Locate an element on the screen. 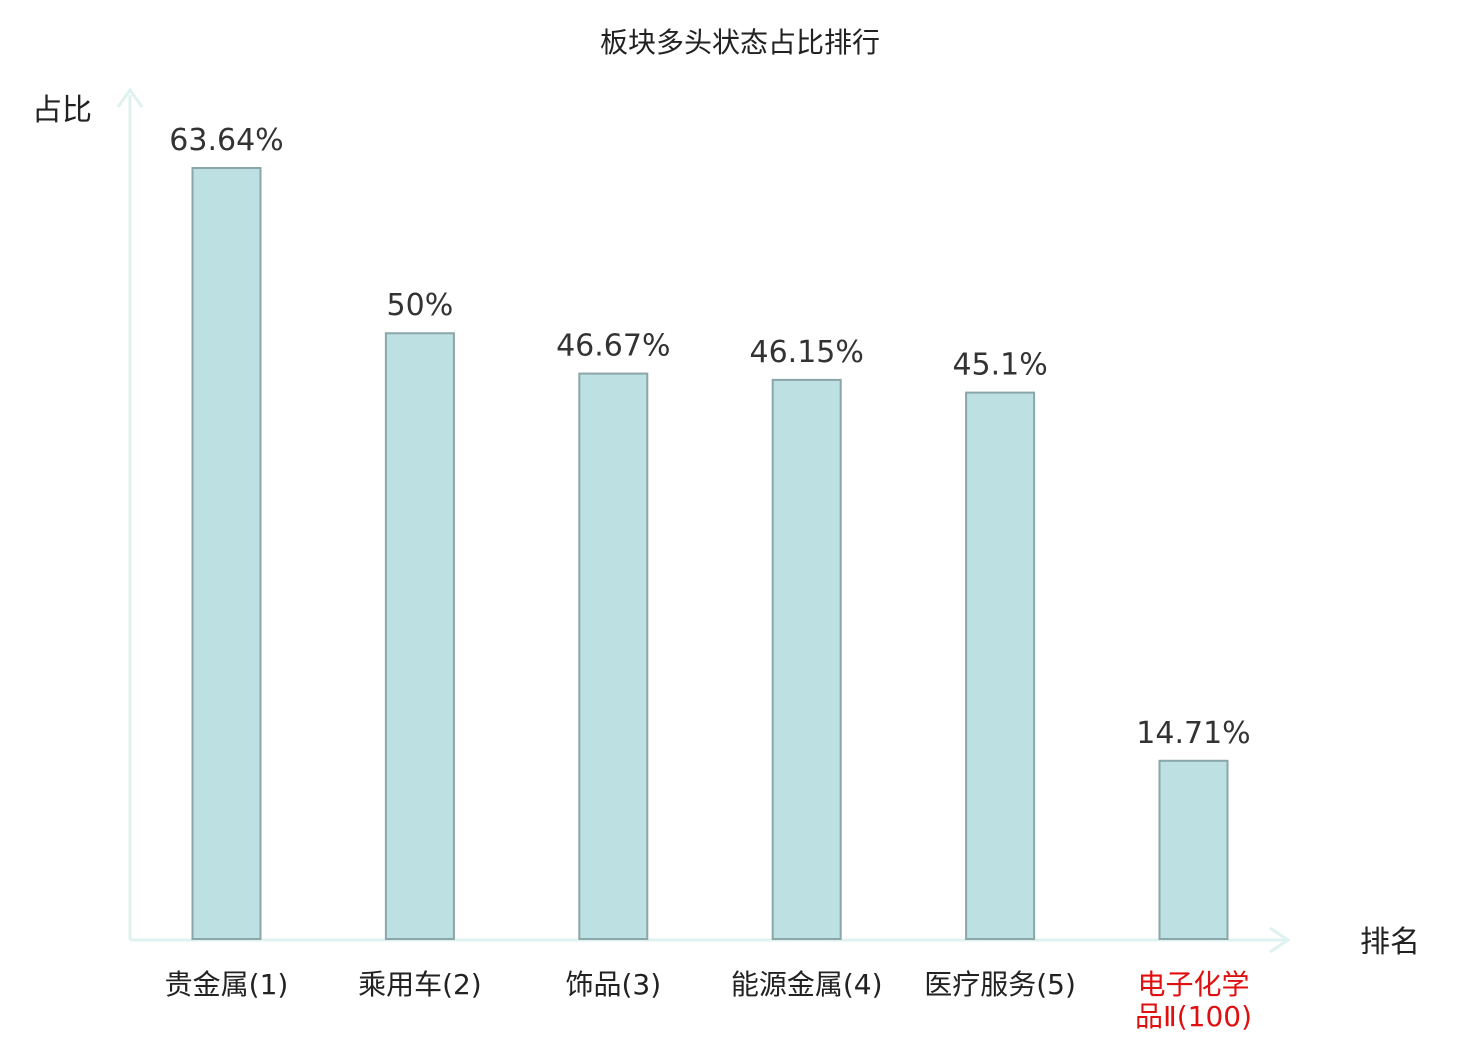 The width and height of the screenshot is (1480, 1040). x-tick-label-2: 乘用车(2) is located at coordinates (420, 984).